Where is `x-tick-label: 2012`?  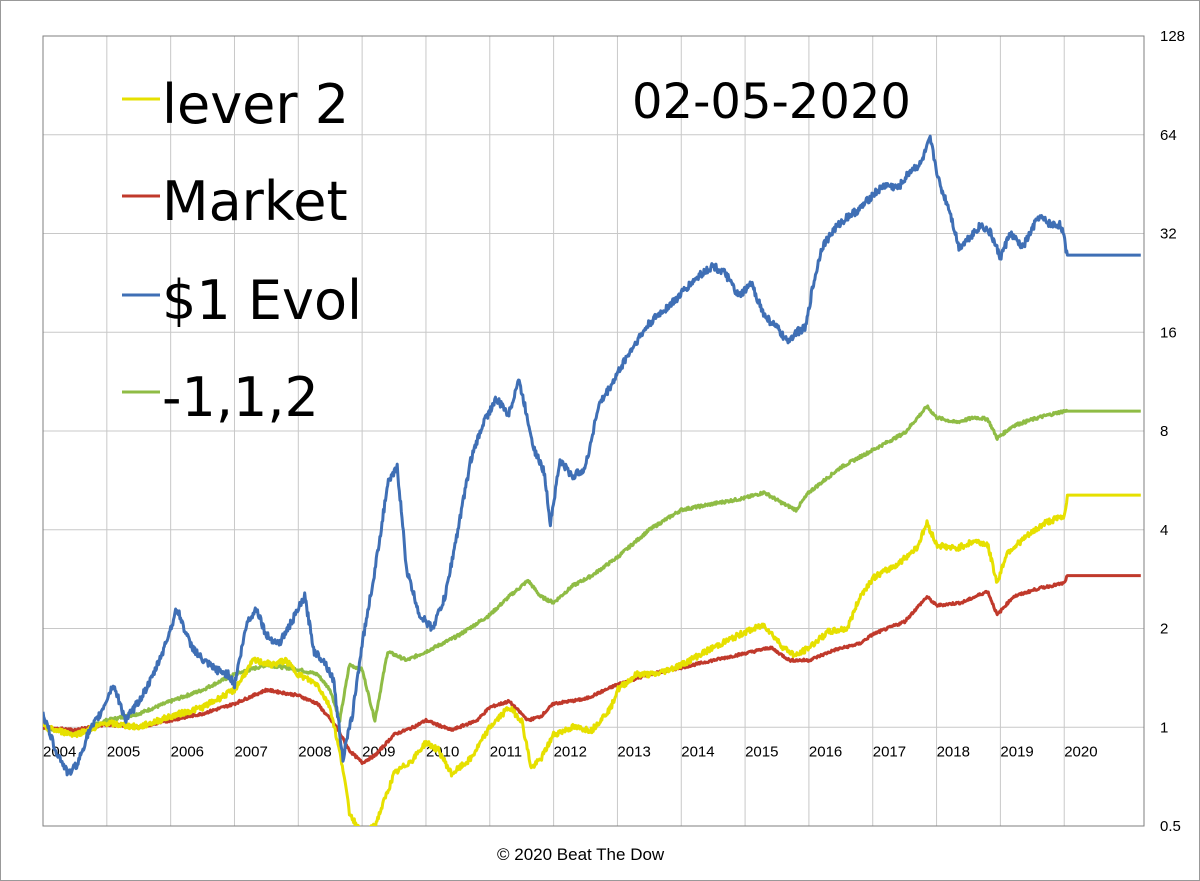 x-tick-label: 2012 is located at coordinates (570, 751).